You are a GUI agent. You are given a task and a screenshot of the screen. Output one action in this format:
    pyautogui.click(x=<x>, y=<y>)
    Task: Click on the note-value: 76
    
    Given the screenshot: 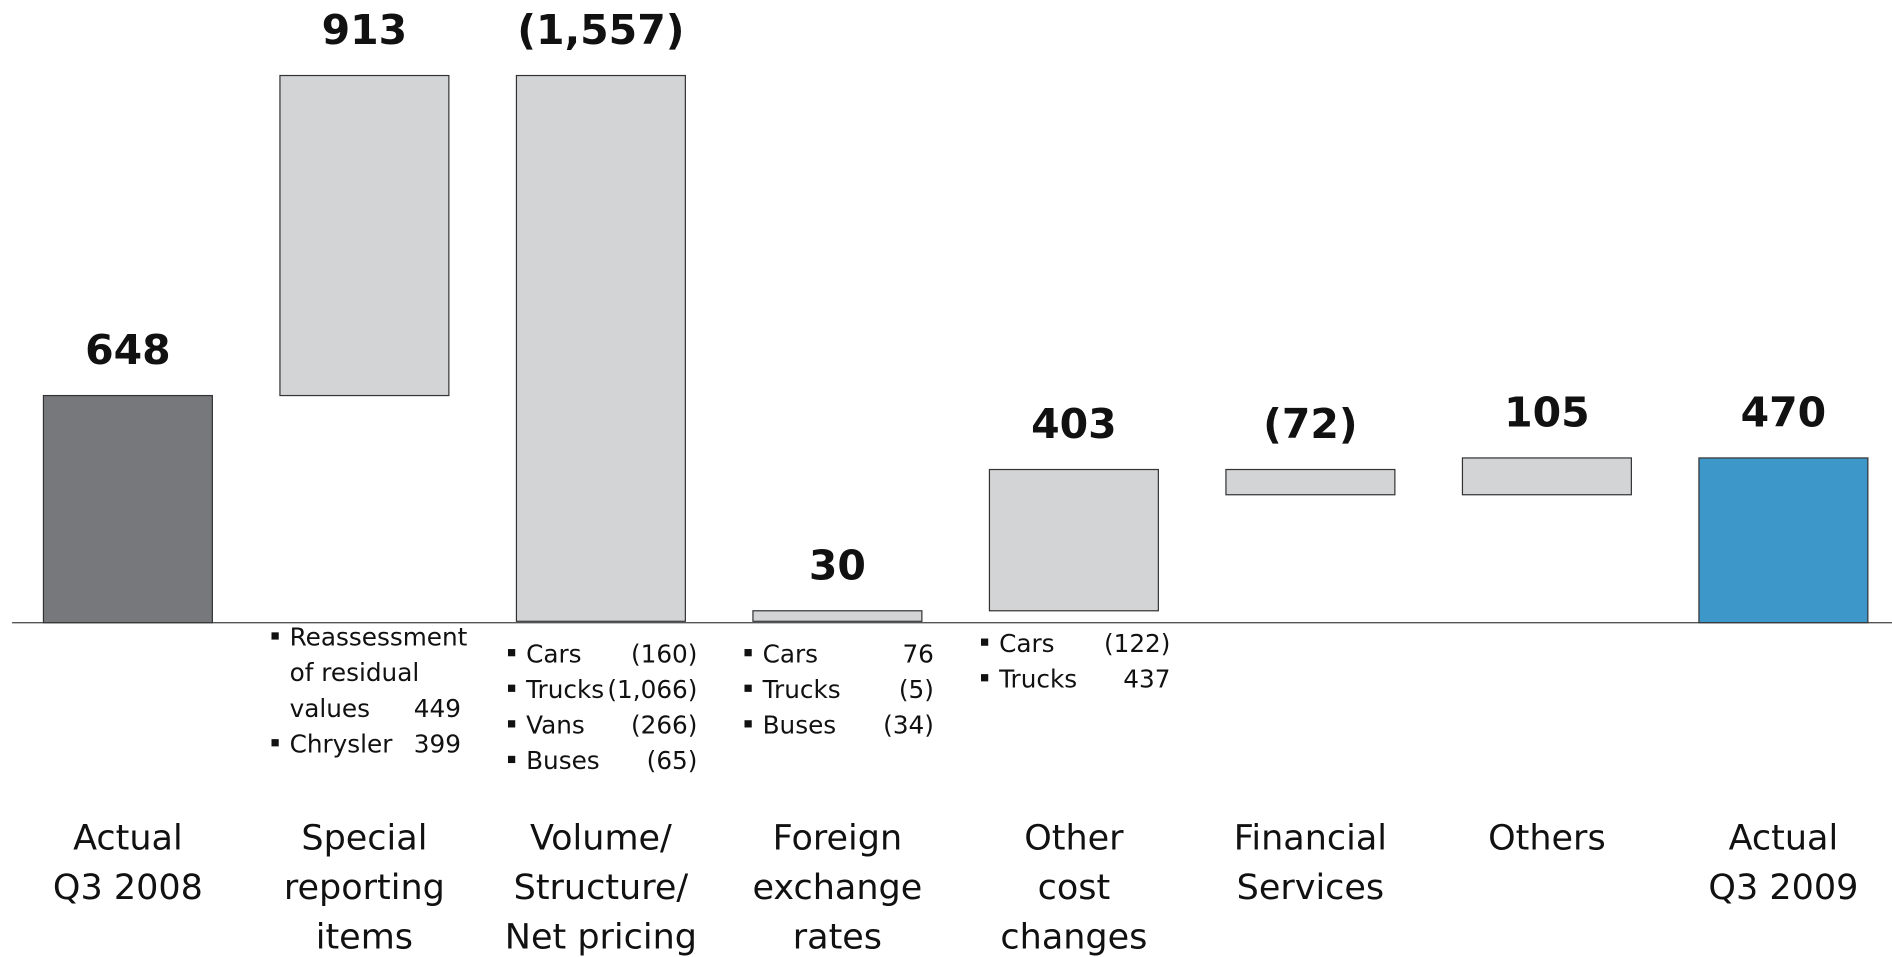 What is the action you would take?
    pyautogui.click(x=917, y=653)
    